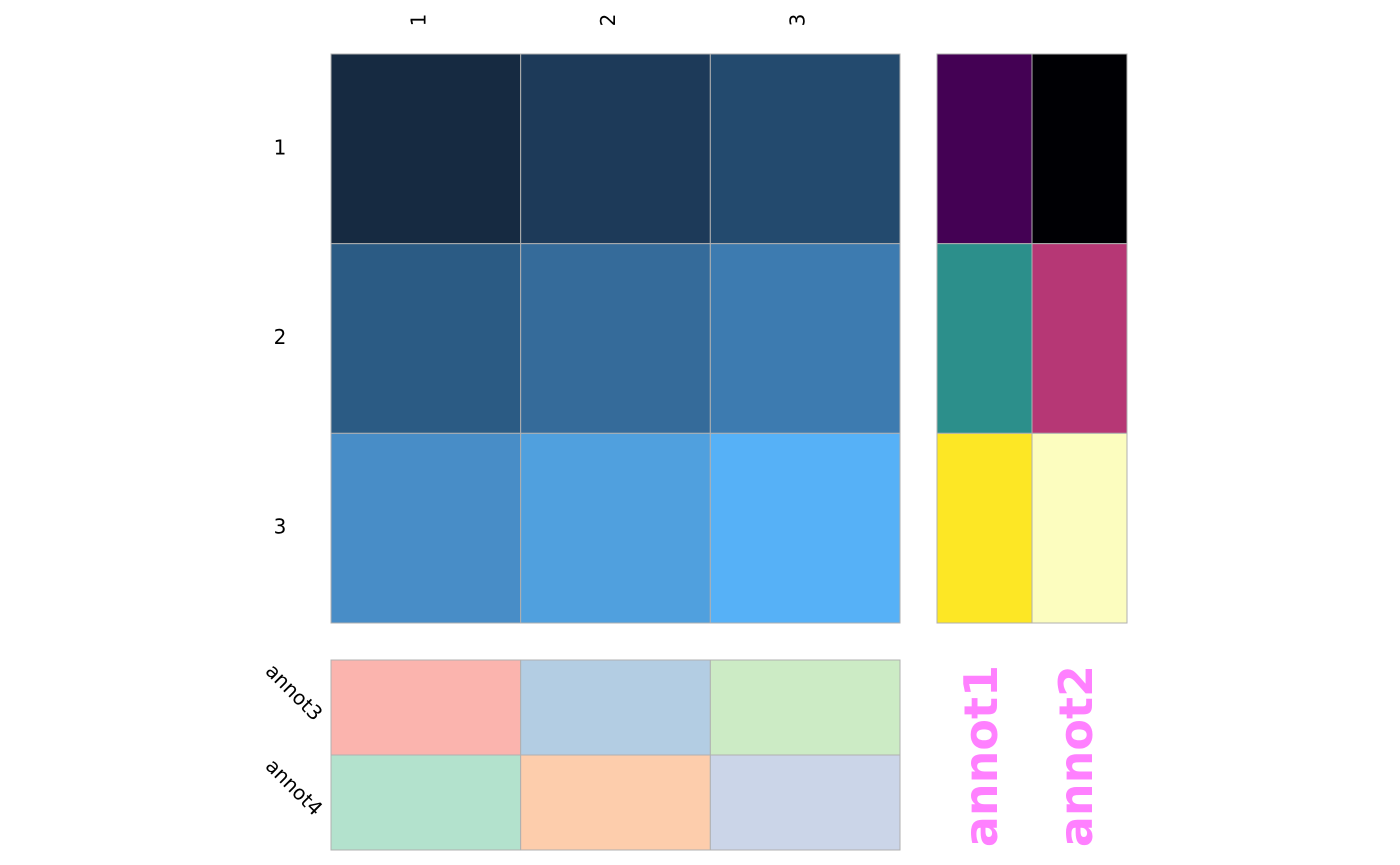 The image size is (1400, 865). Describe the element at coordinates (294, 692) in the screenshot. I see `column-annotation-label: annot3` at that location.